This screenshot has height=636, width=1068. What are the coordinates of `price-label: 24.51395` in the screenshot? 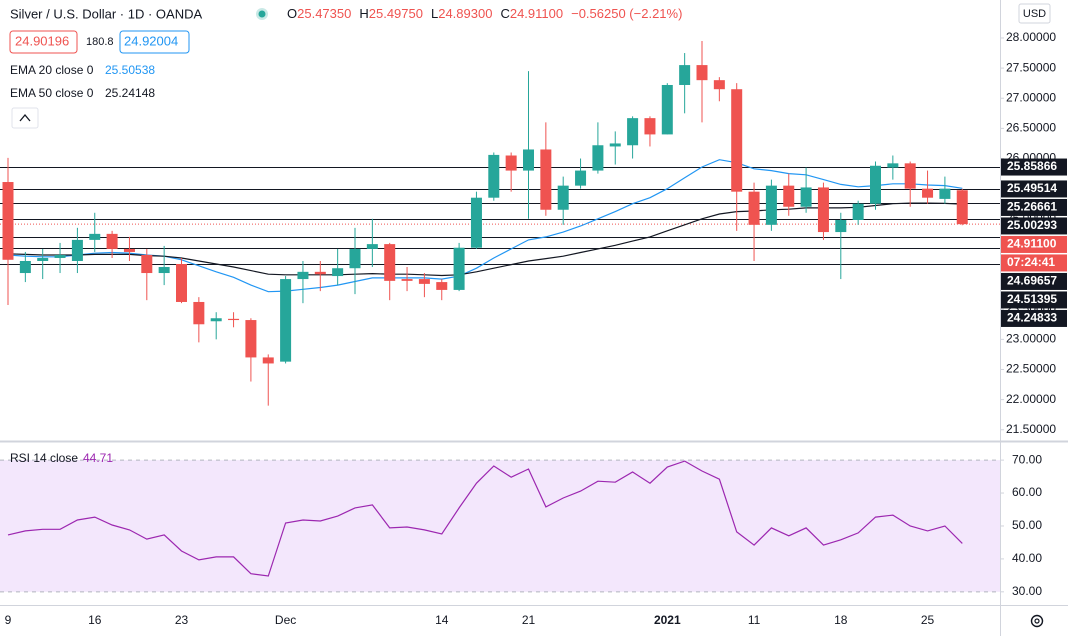 It's located at (1032, 299).